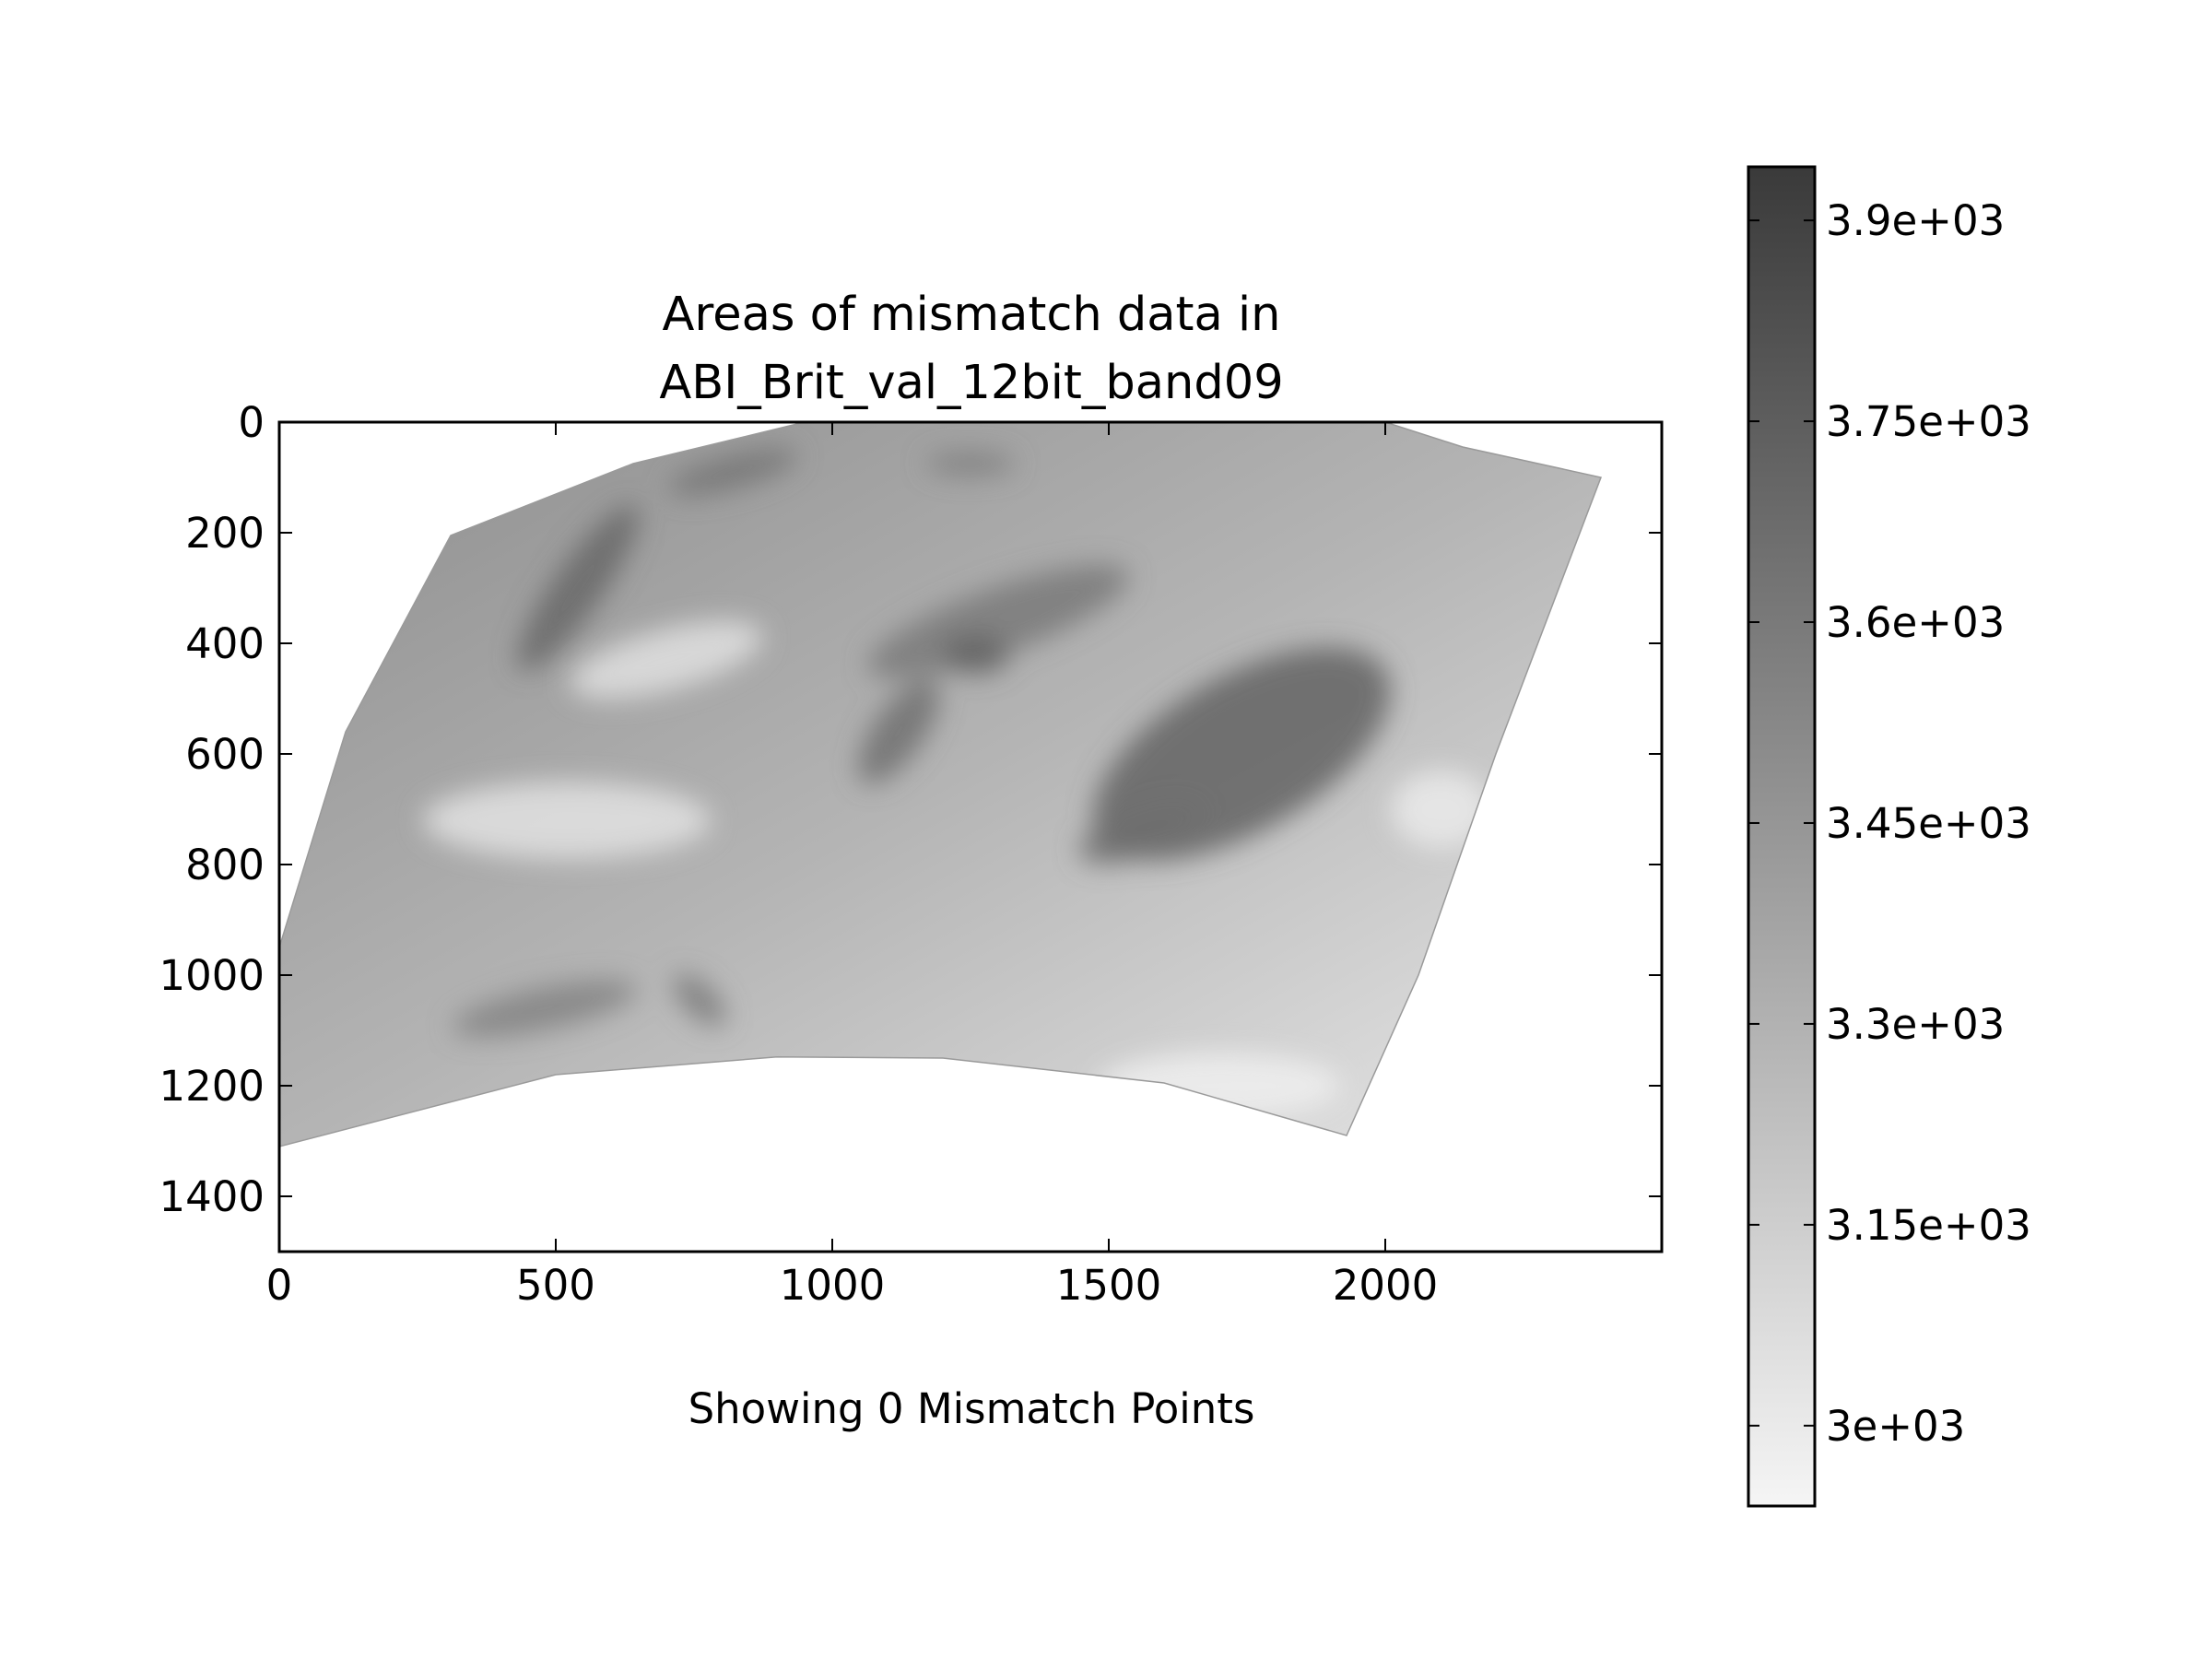 Image resolution: width=2212 pixels, height=1659 pixels. What do you see at coordinates (956, 869) in the screenshot?
I see `light-regions` at bounding box center [956, 869].